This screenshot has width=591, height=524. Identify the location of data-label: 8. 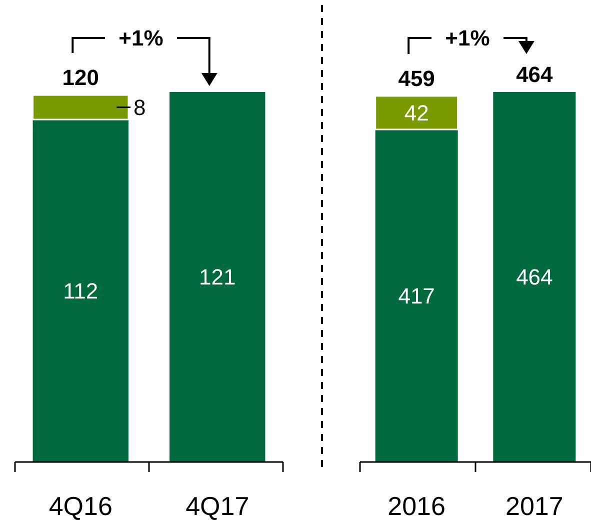
(139, 107).